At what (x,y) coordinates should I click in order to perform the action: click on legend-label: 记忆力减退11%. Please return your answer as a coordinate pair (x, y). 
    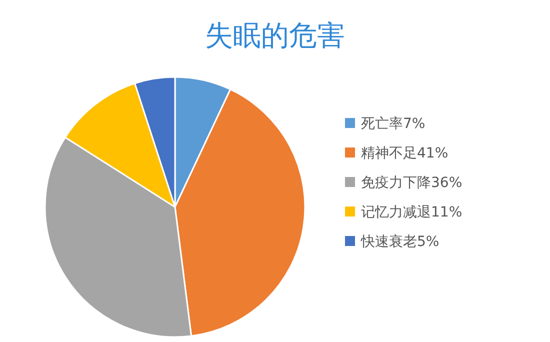
    Looking at the image, I should click on (411, 212).